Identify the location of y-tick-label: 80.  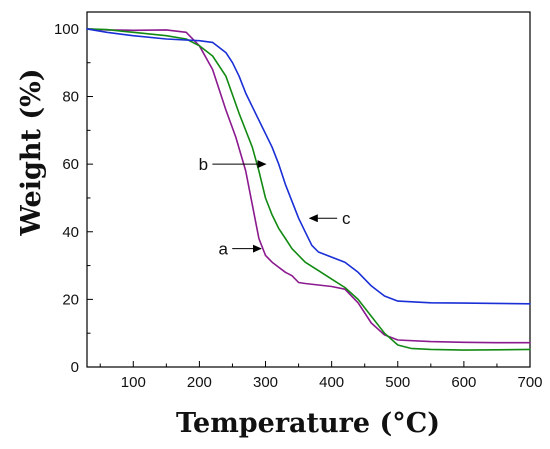
(70, 97).